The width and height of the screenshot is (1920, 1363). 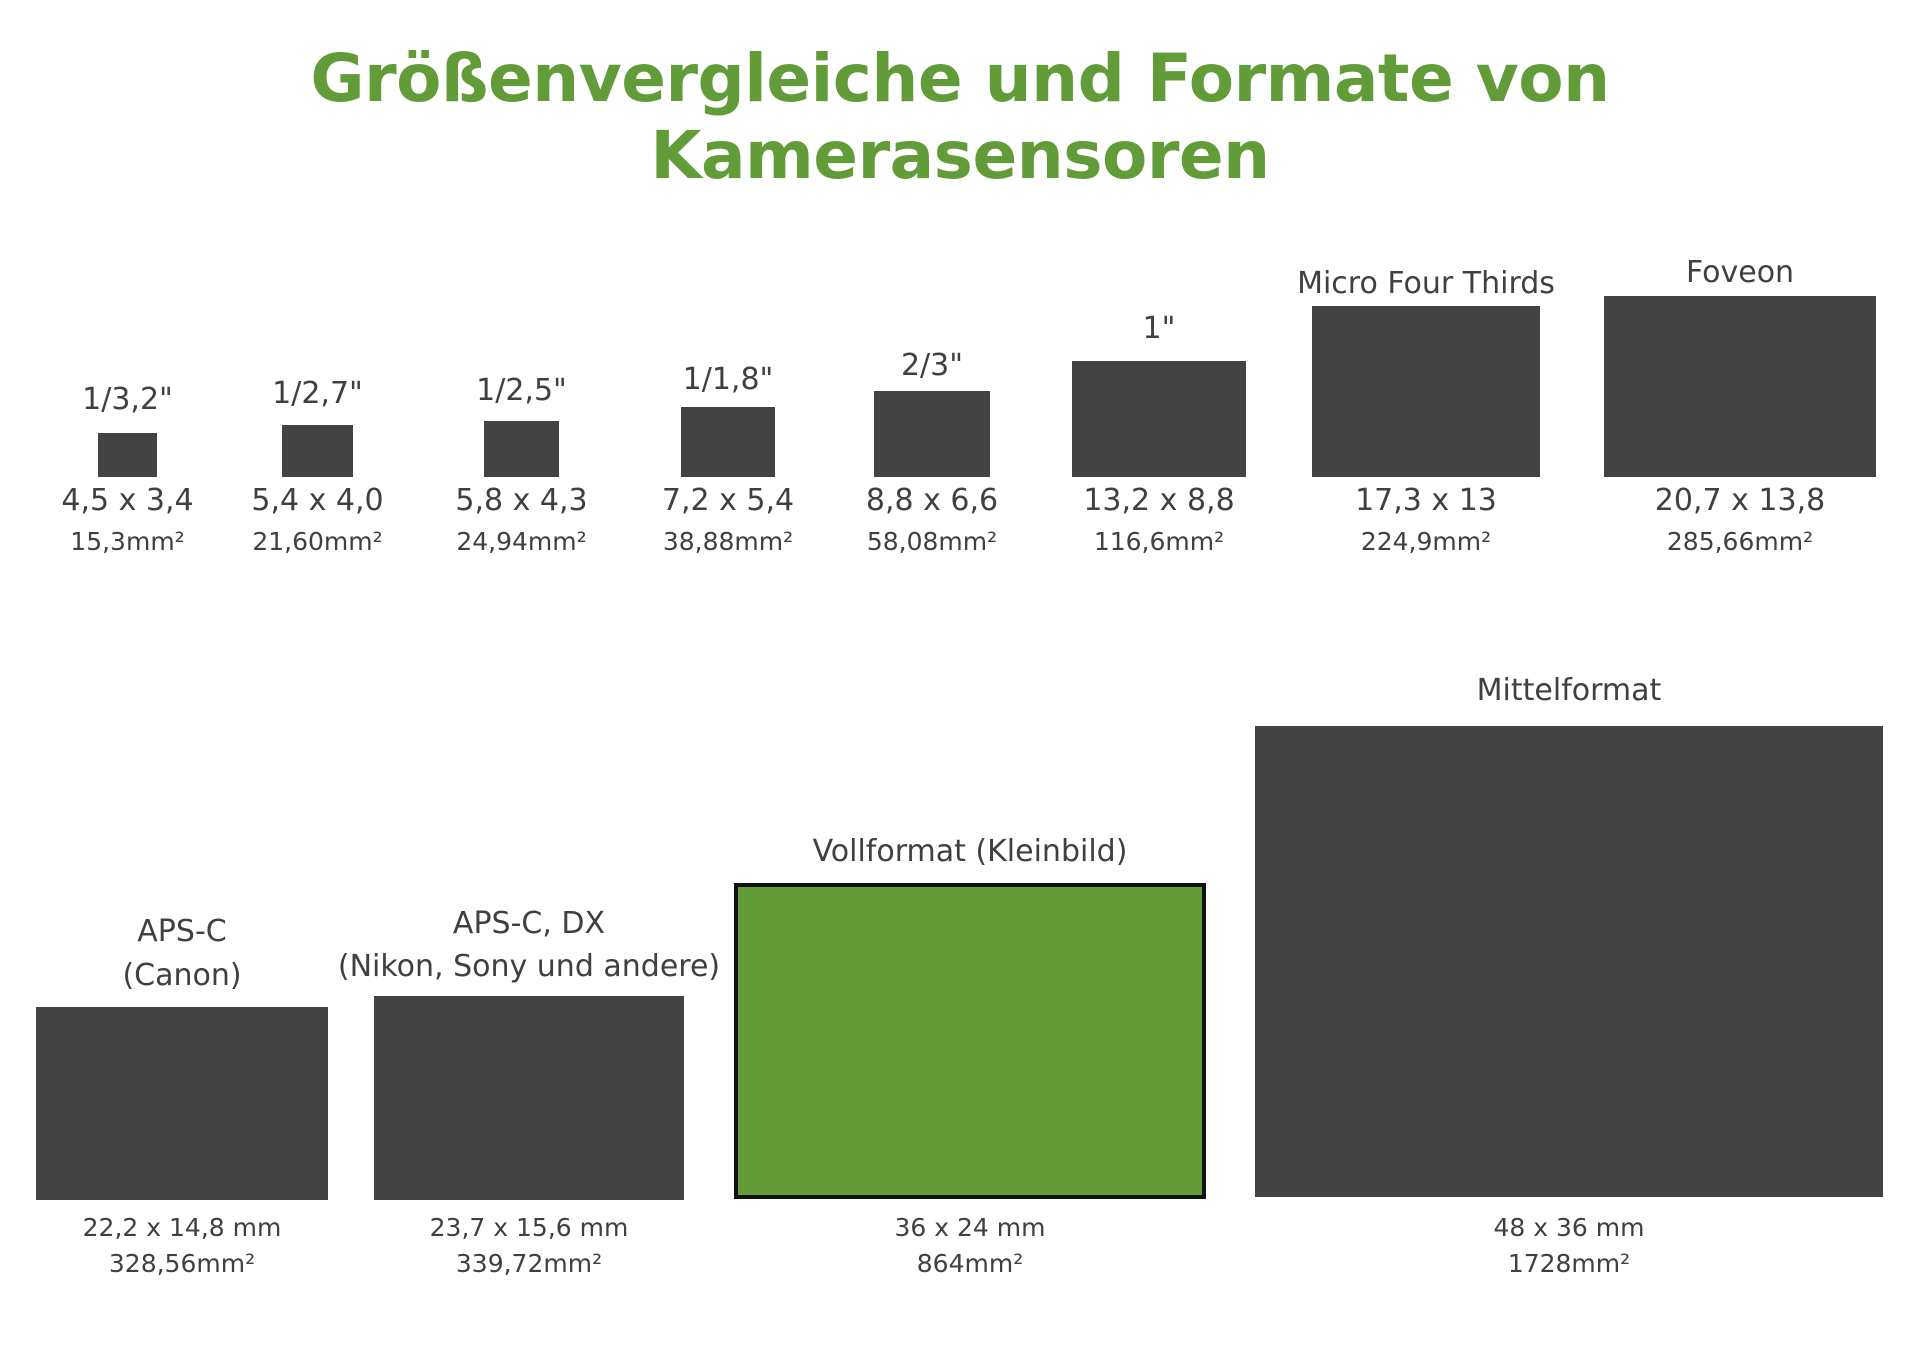 I want to click on sensor-foveon: Foveon 20,7 x 13,8 285,66mm², so click(x=1740, y=278).